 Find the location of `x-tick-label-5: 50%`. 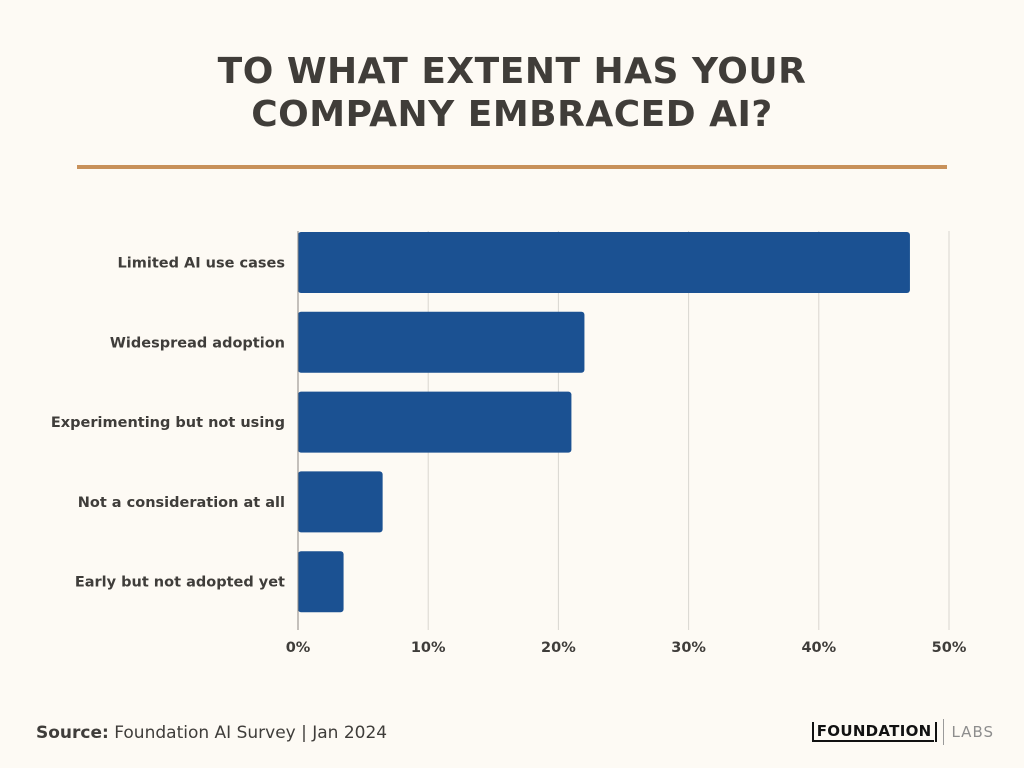

x-tick-label-5: 50% is located at coordinates (949, 648).